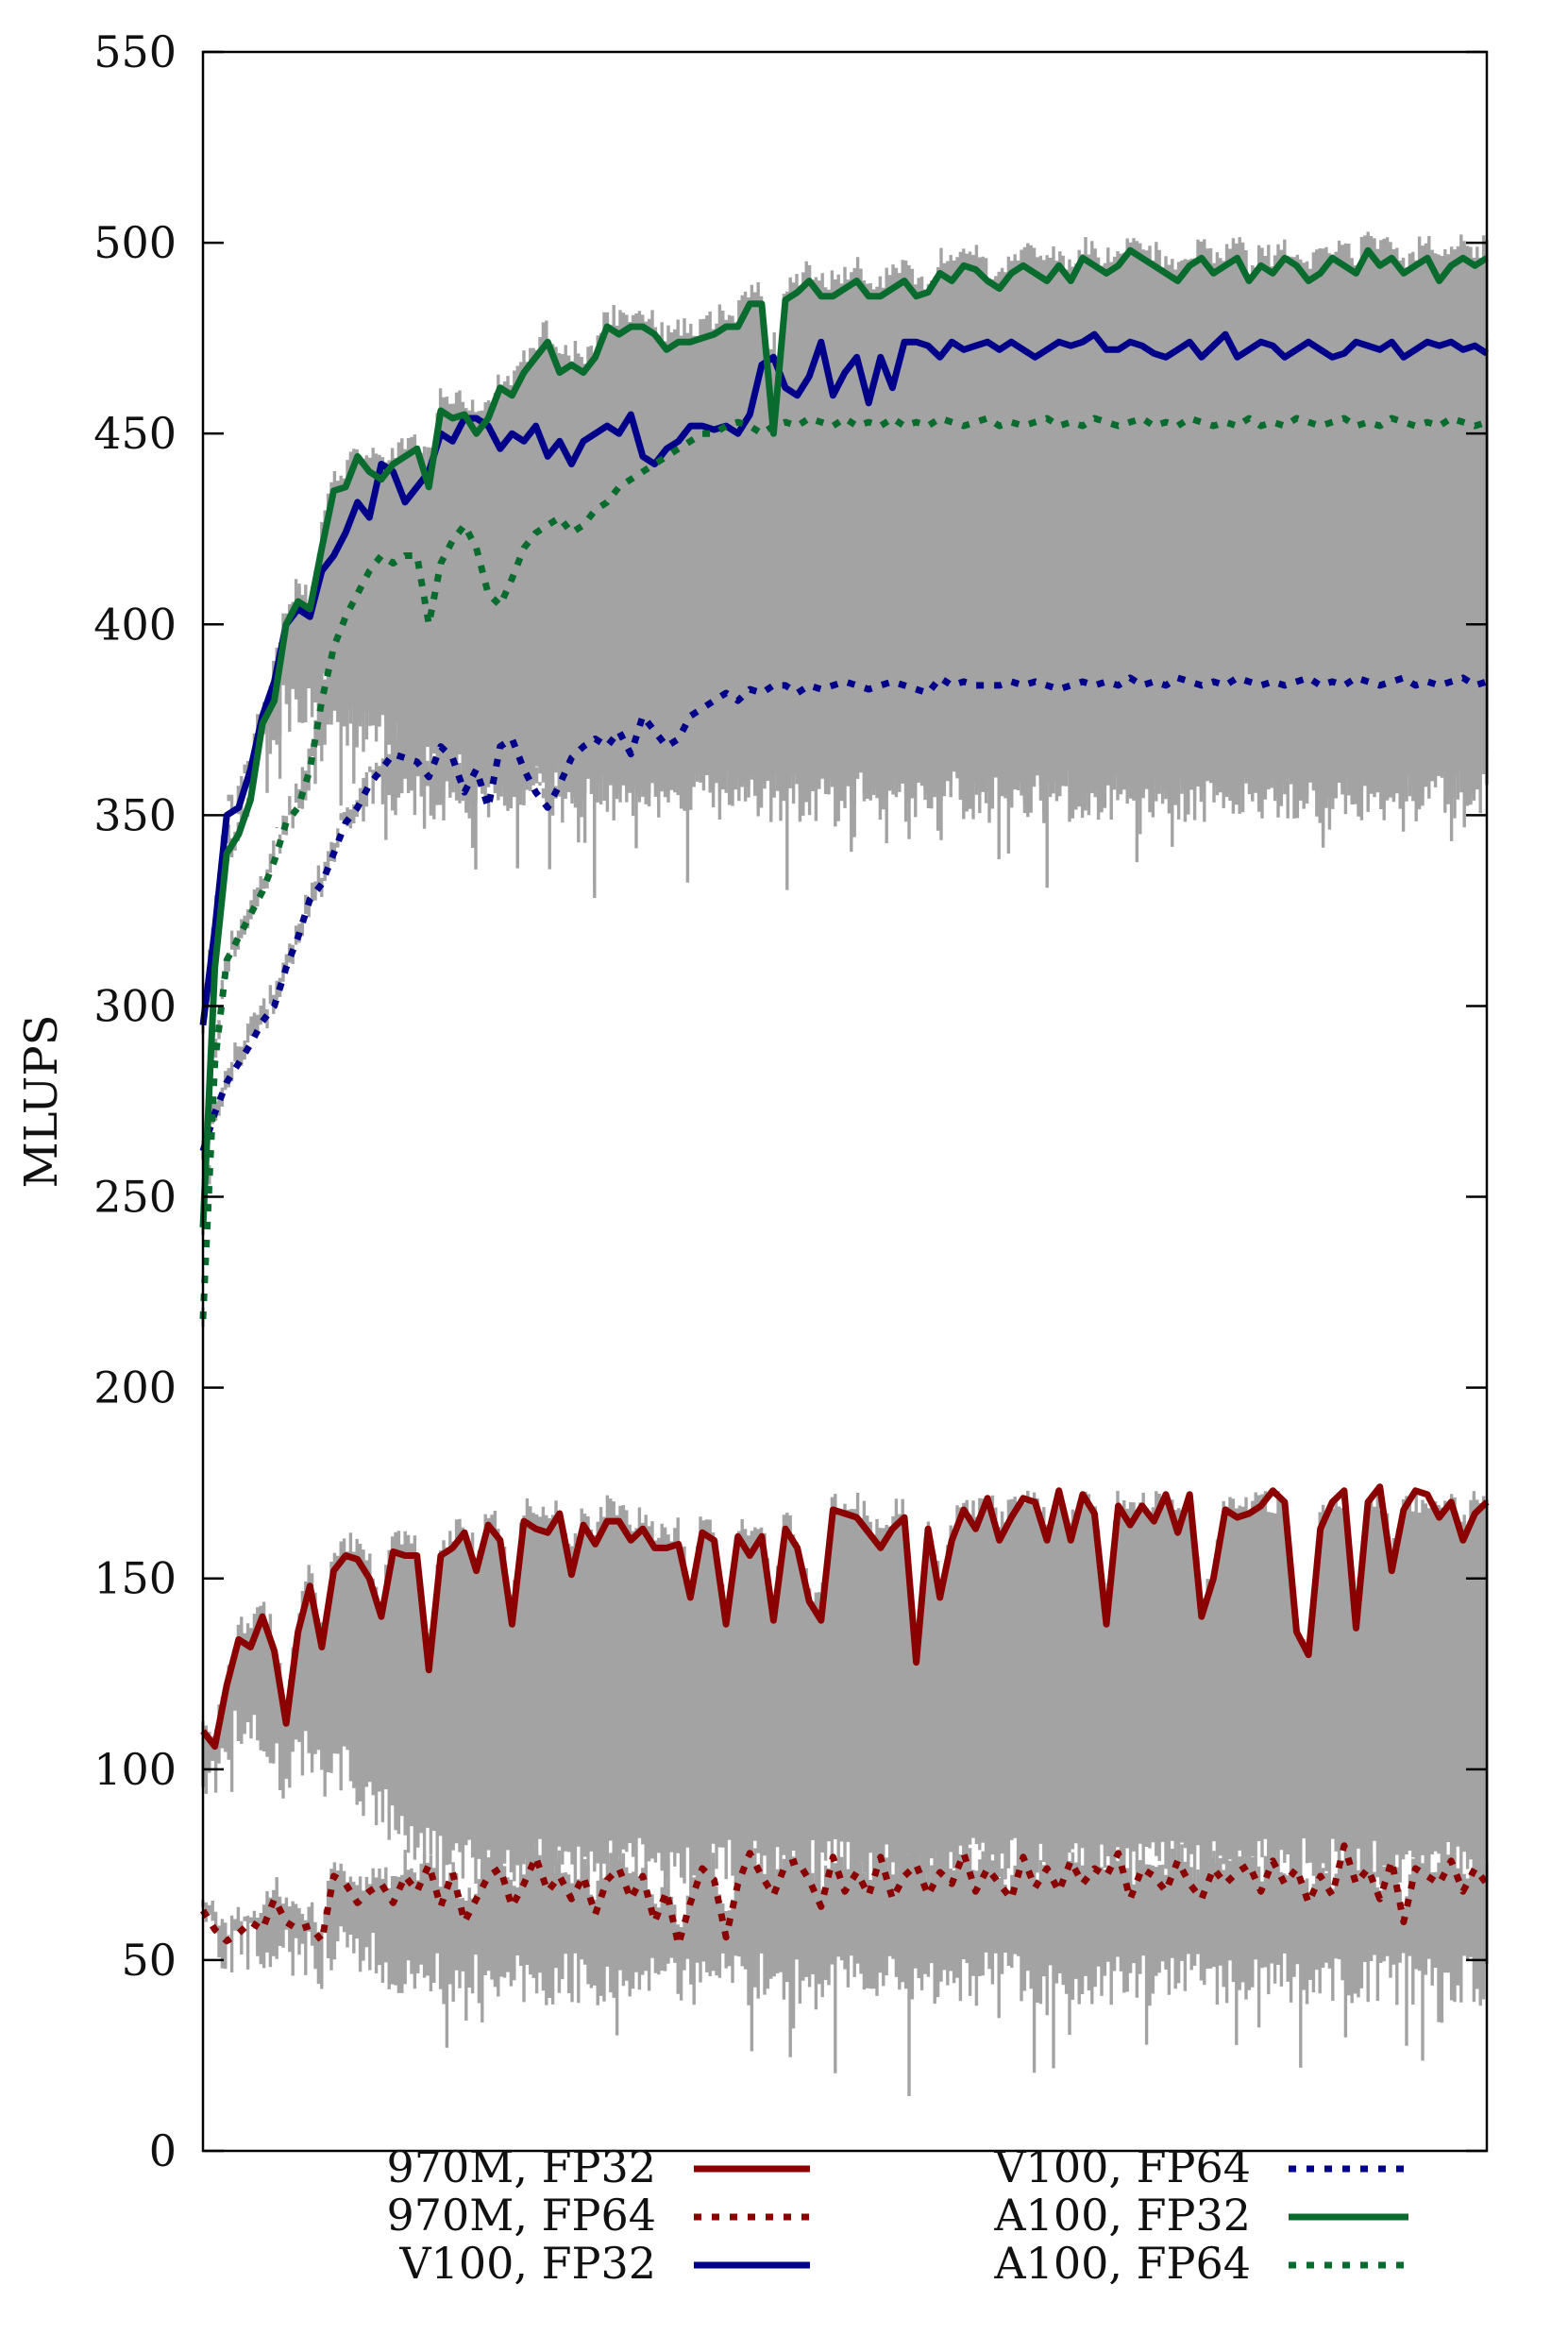 Image resolution: width=1568 pixels, height=2352 pixels. Describe the element at coordinates (135, 1770) in the screenshot. I see `y-tick-label: 100` at that location.